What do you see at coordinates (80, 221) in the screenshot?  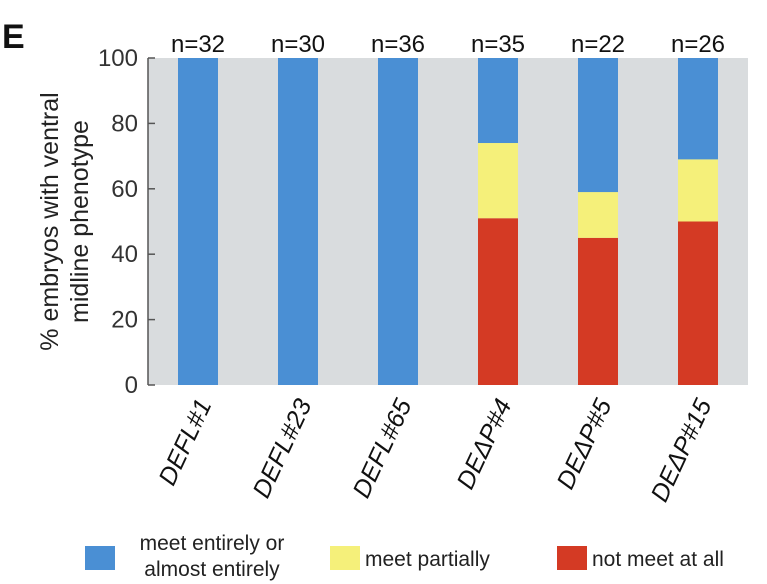 I see `y-axis-label-line-2: midline phenotype` at bounding box center [80, 221].